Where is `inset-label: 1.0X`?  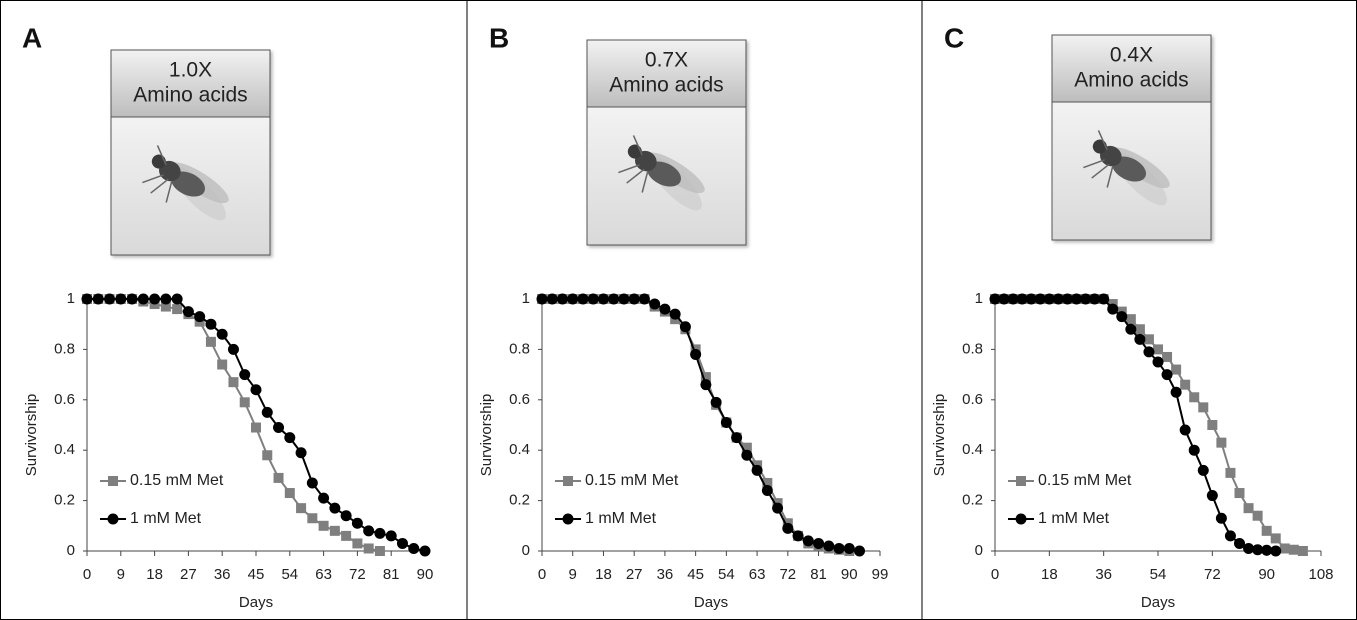 inset-label: 1.0X is located at coordinates (190, 70).